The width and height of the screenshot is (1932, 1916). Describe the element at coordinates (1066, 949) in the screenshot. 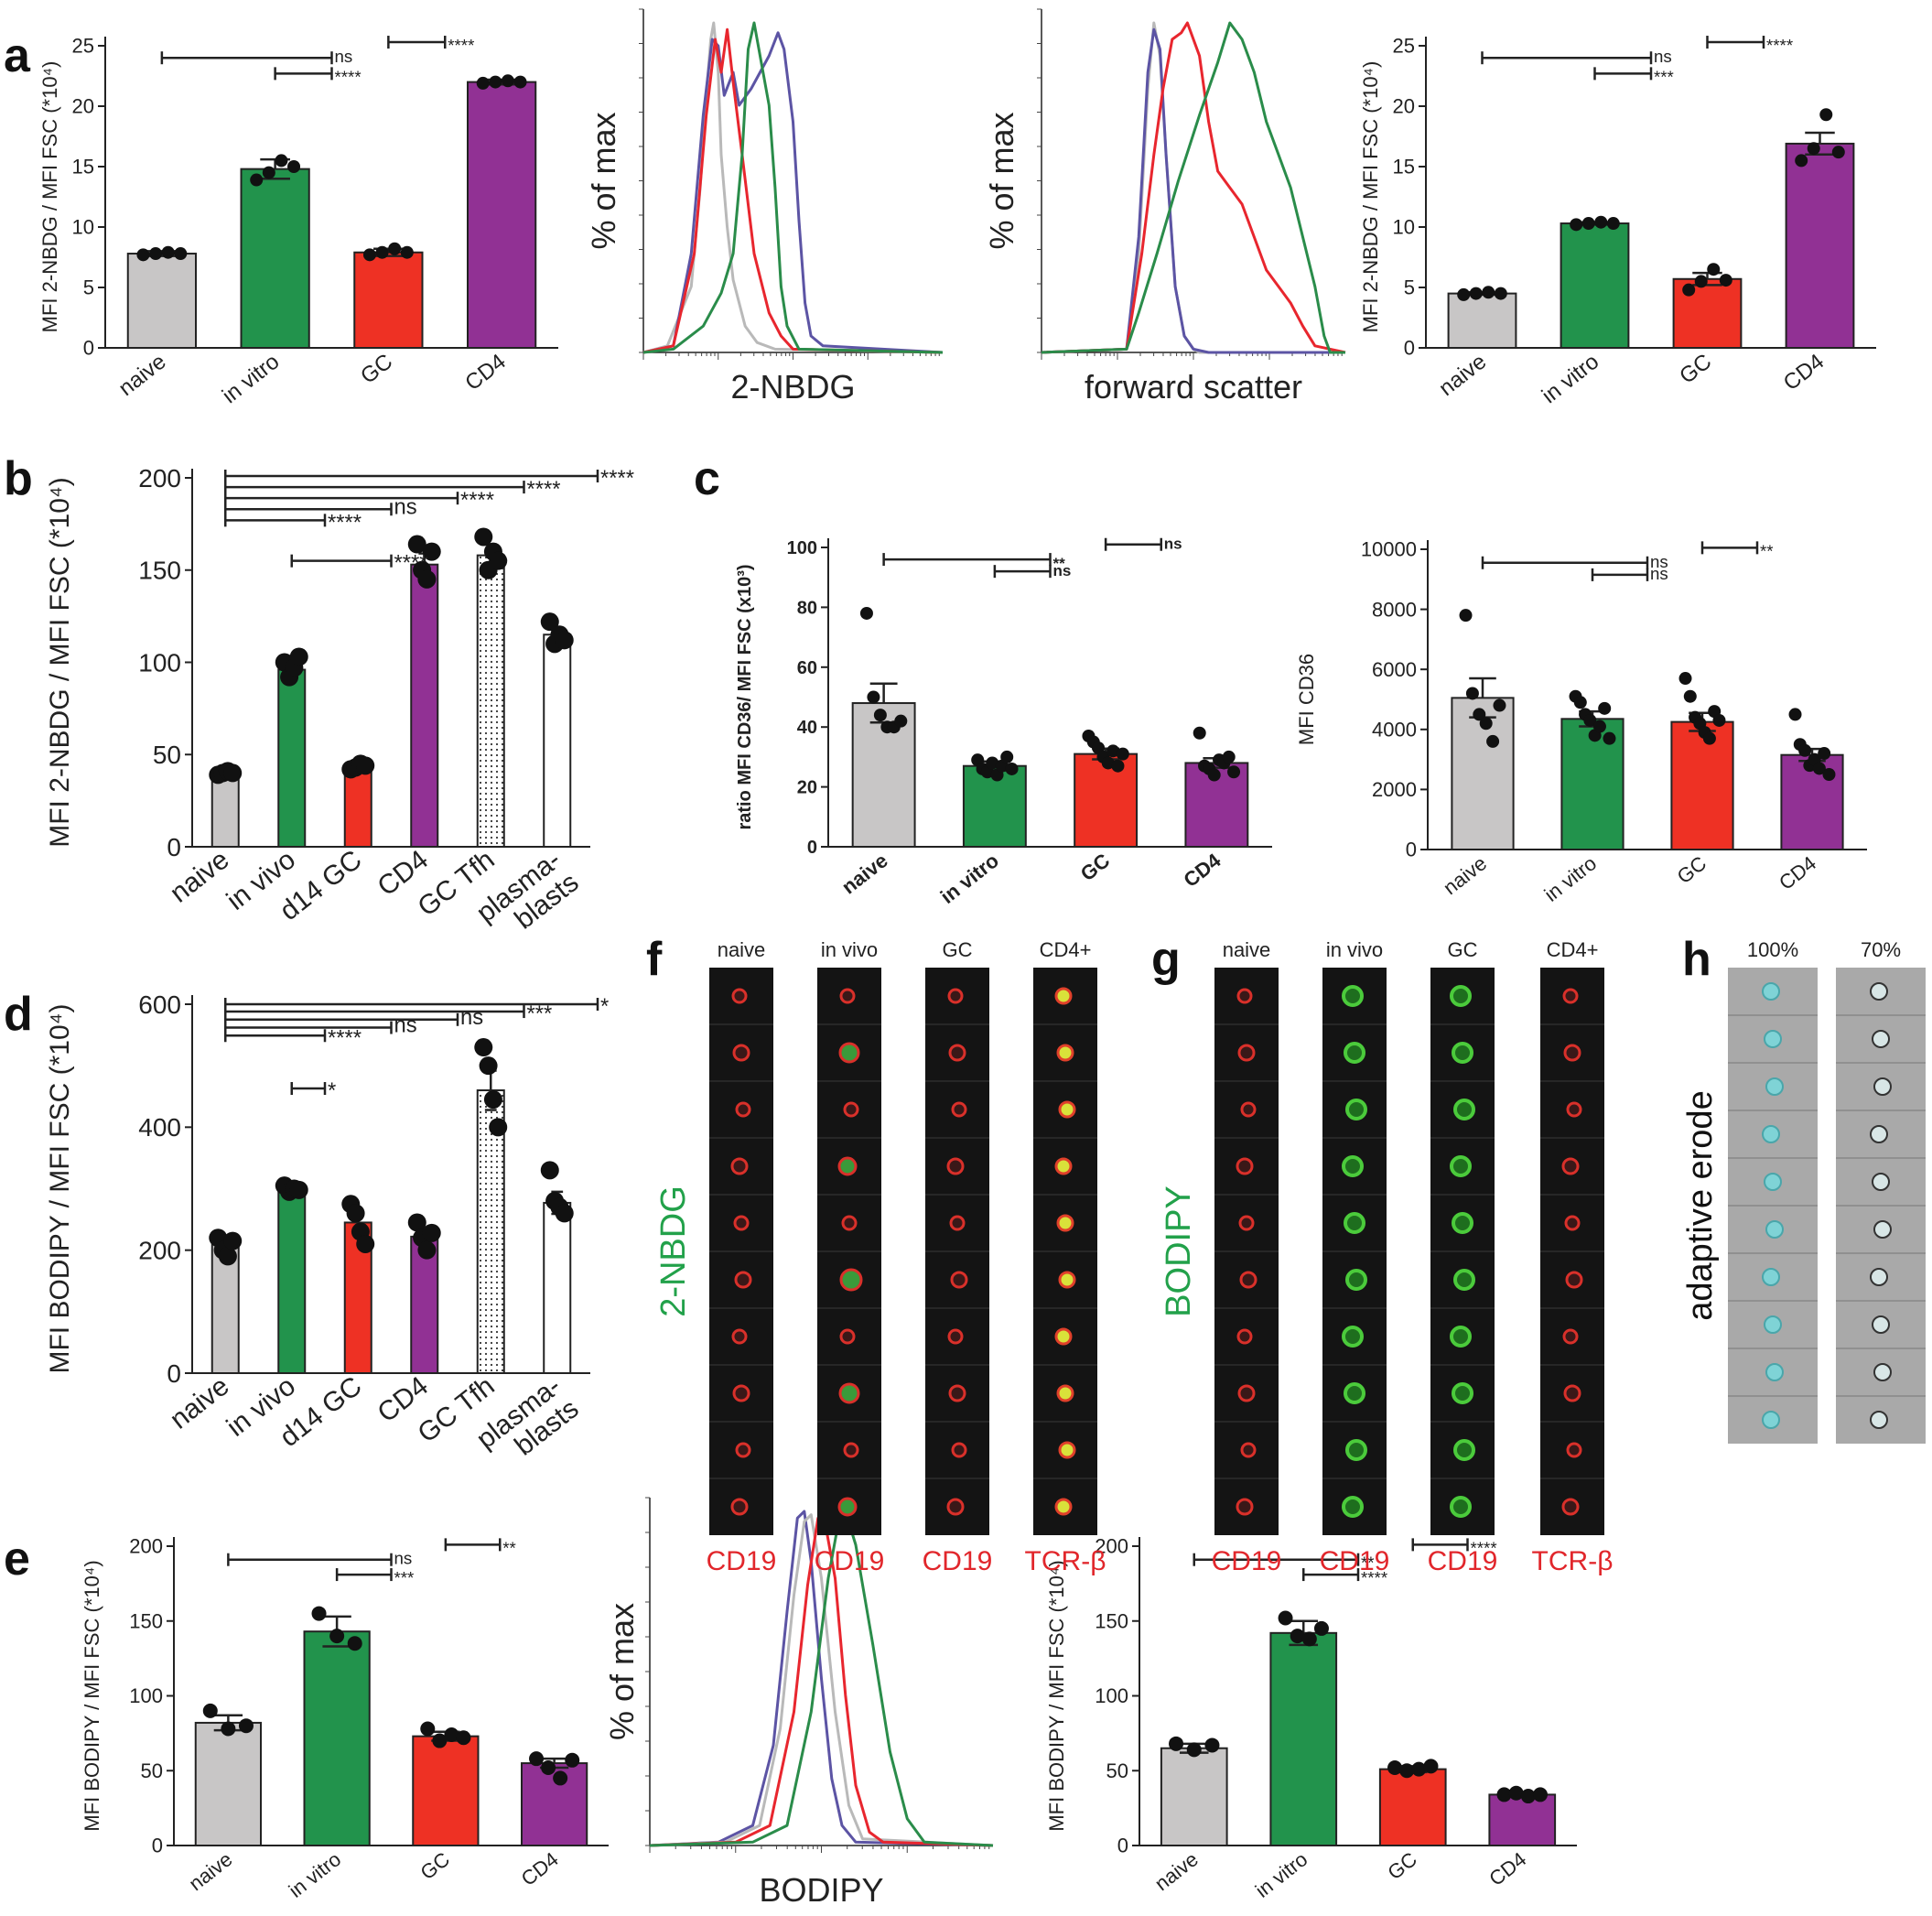

I see `column-label: CD4+` at that location.